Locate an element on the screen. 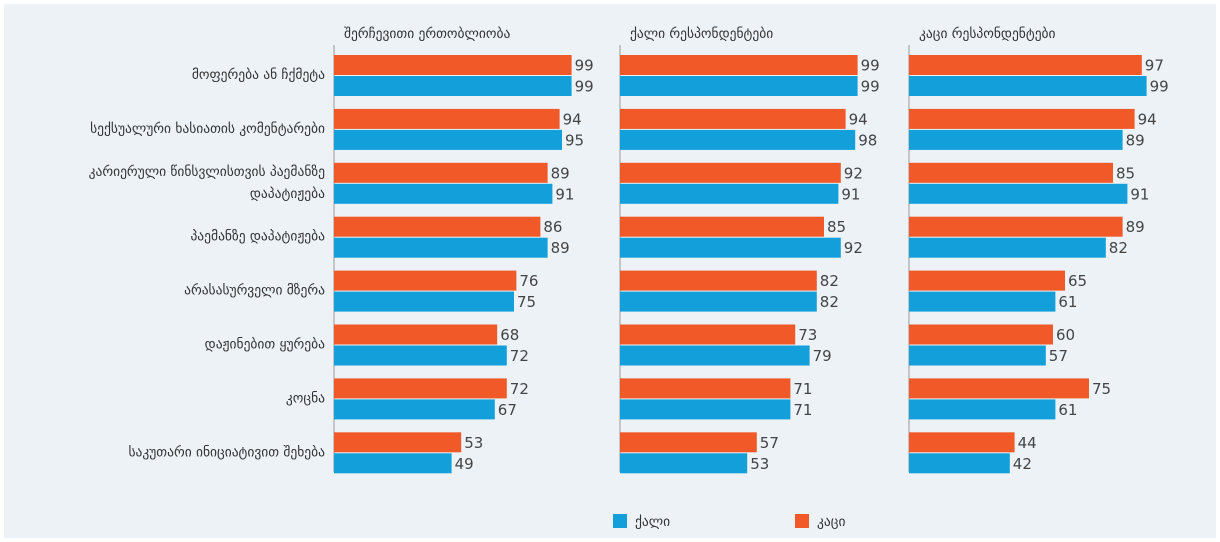  panel-title: კაცი რესპონდენტები is located at coordinates (987, 33).